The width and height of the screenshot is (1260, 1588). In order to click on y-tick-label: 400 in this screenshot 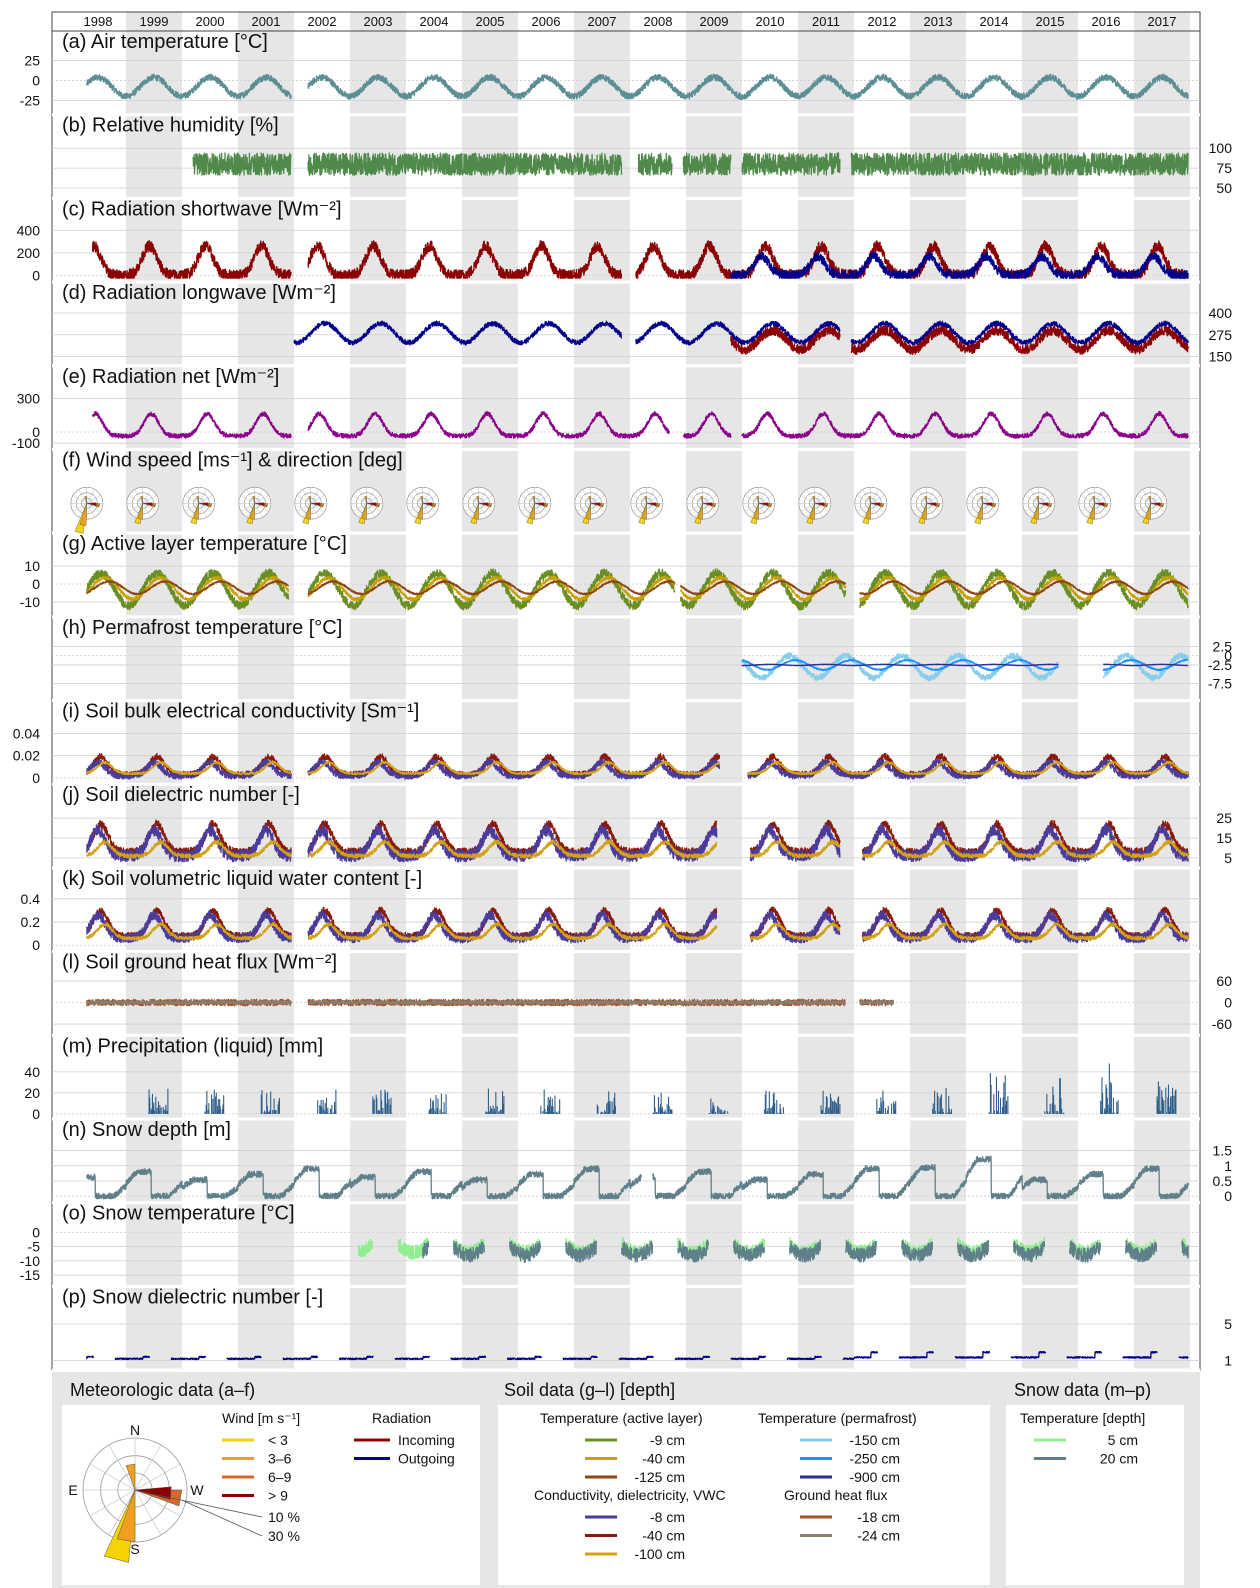, I will do `click(1221, 313)`.